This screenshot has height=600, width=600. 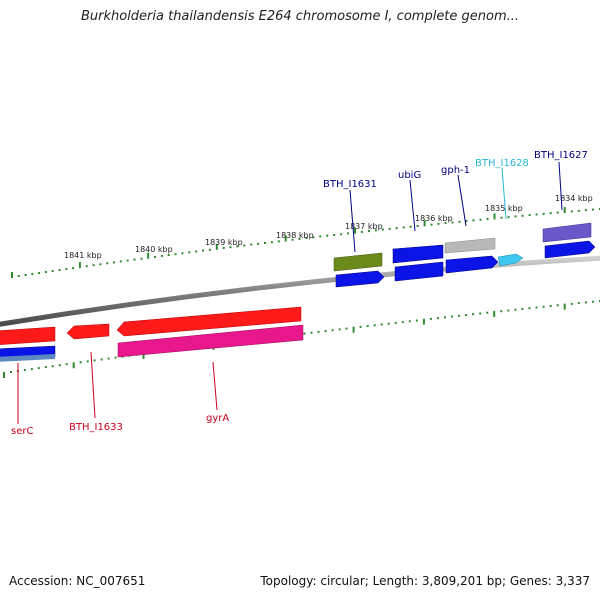 What do you see at coordinates (409, 175) in the screenshot?
I see `gene-label-ubig: ubiG` at bounding box center [409, 175].